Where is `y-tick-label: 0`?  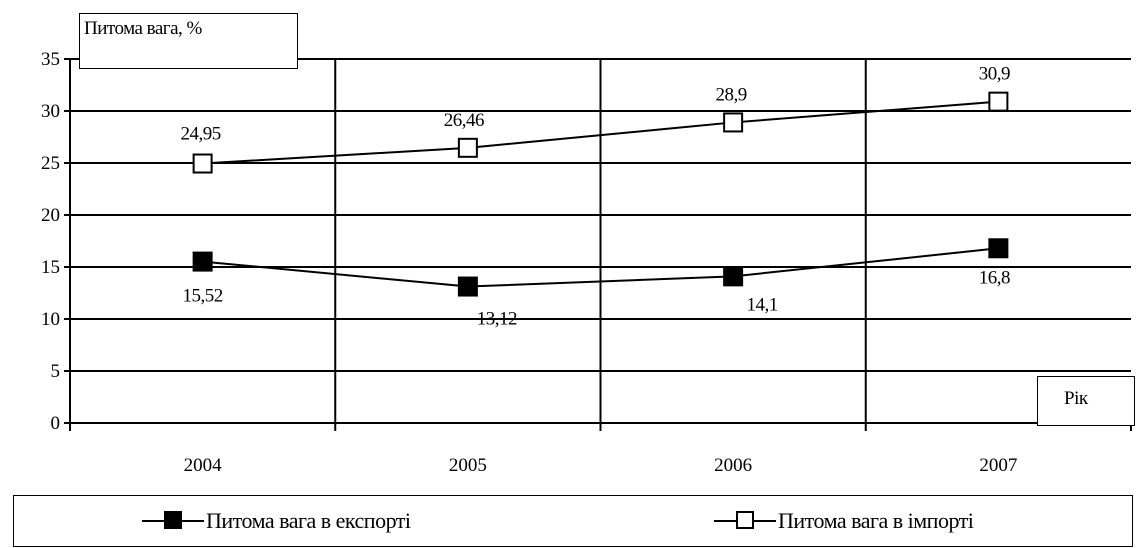 y-tick-label: 0 is located at coordinates (56, 423).